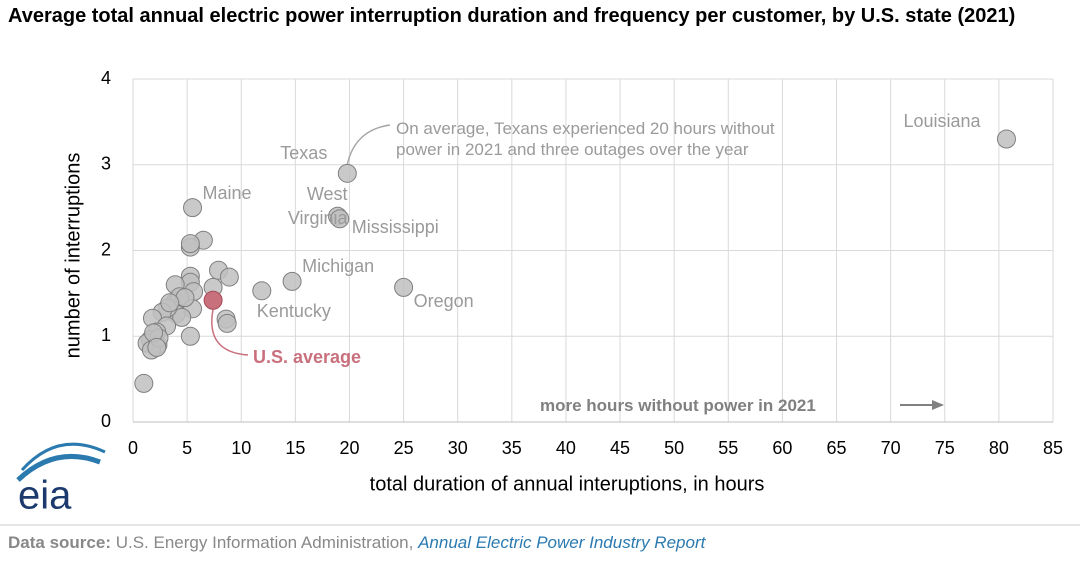 The height and width of the screenshot is (563, 1080). Describe the element at coordinates (999, 448) in the screenshot. I see `x-tick-label: 80` at that location.